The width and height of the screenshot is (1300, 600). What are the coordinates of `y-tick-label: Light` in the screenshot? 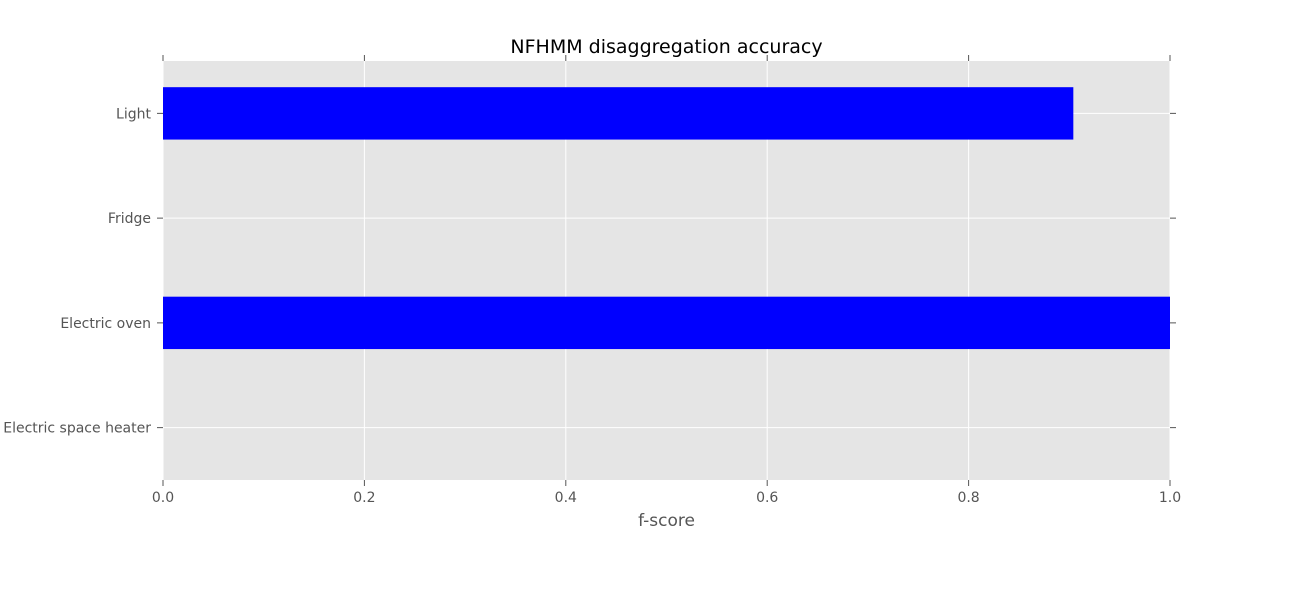 It's located at (133, 114).